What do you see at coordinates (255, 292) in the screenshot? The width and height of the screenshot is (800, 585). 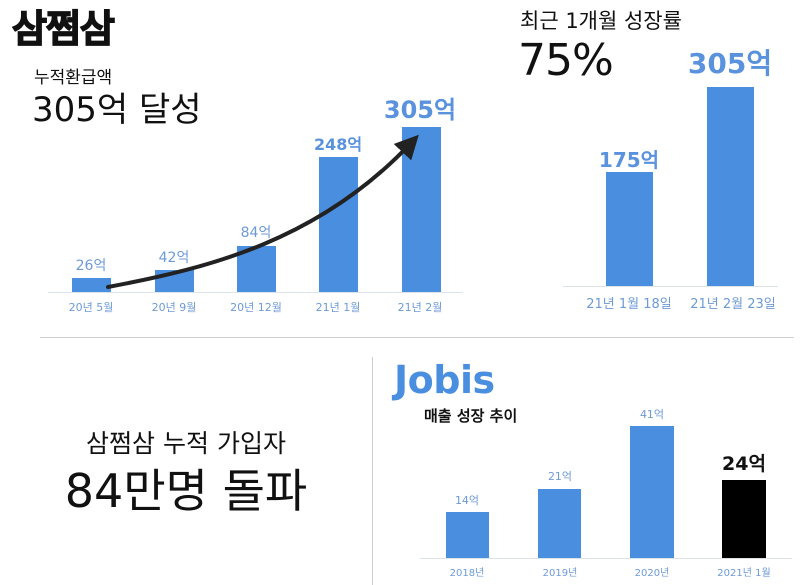 I see `refund-chart-baseline` at bounding box center [255, 292].